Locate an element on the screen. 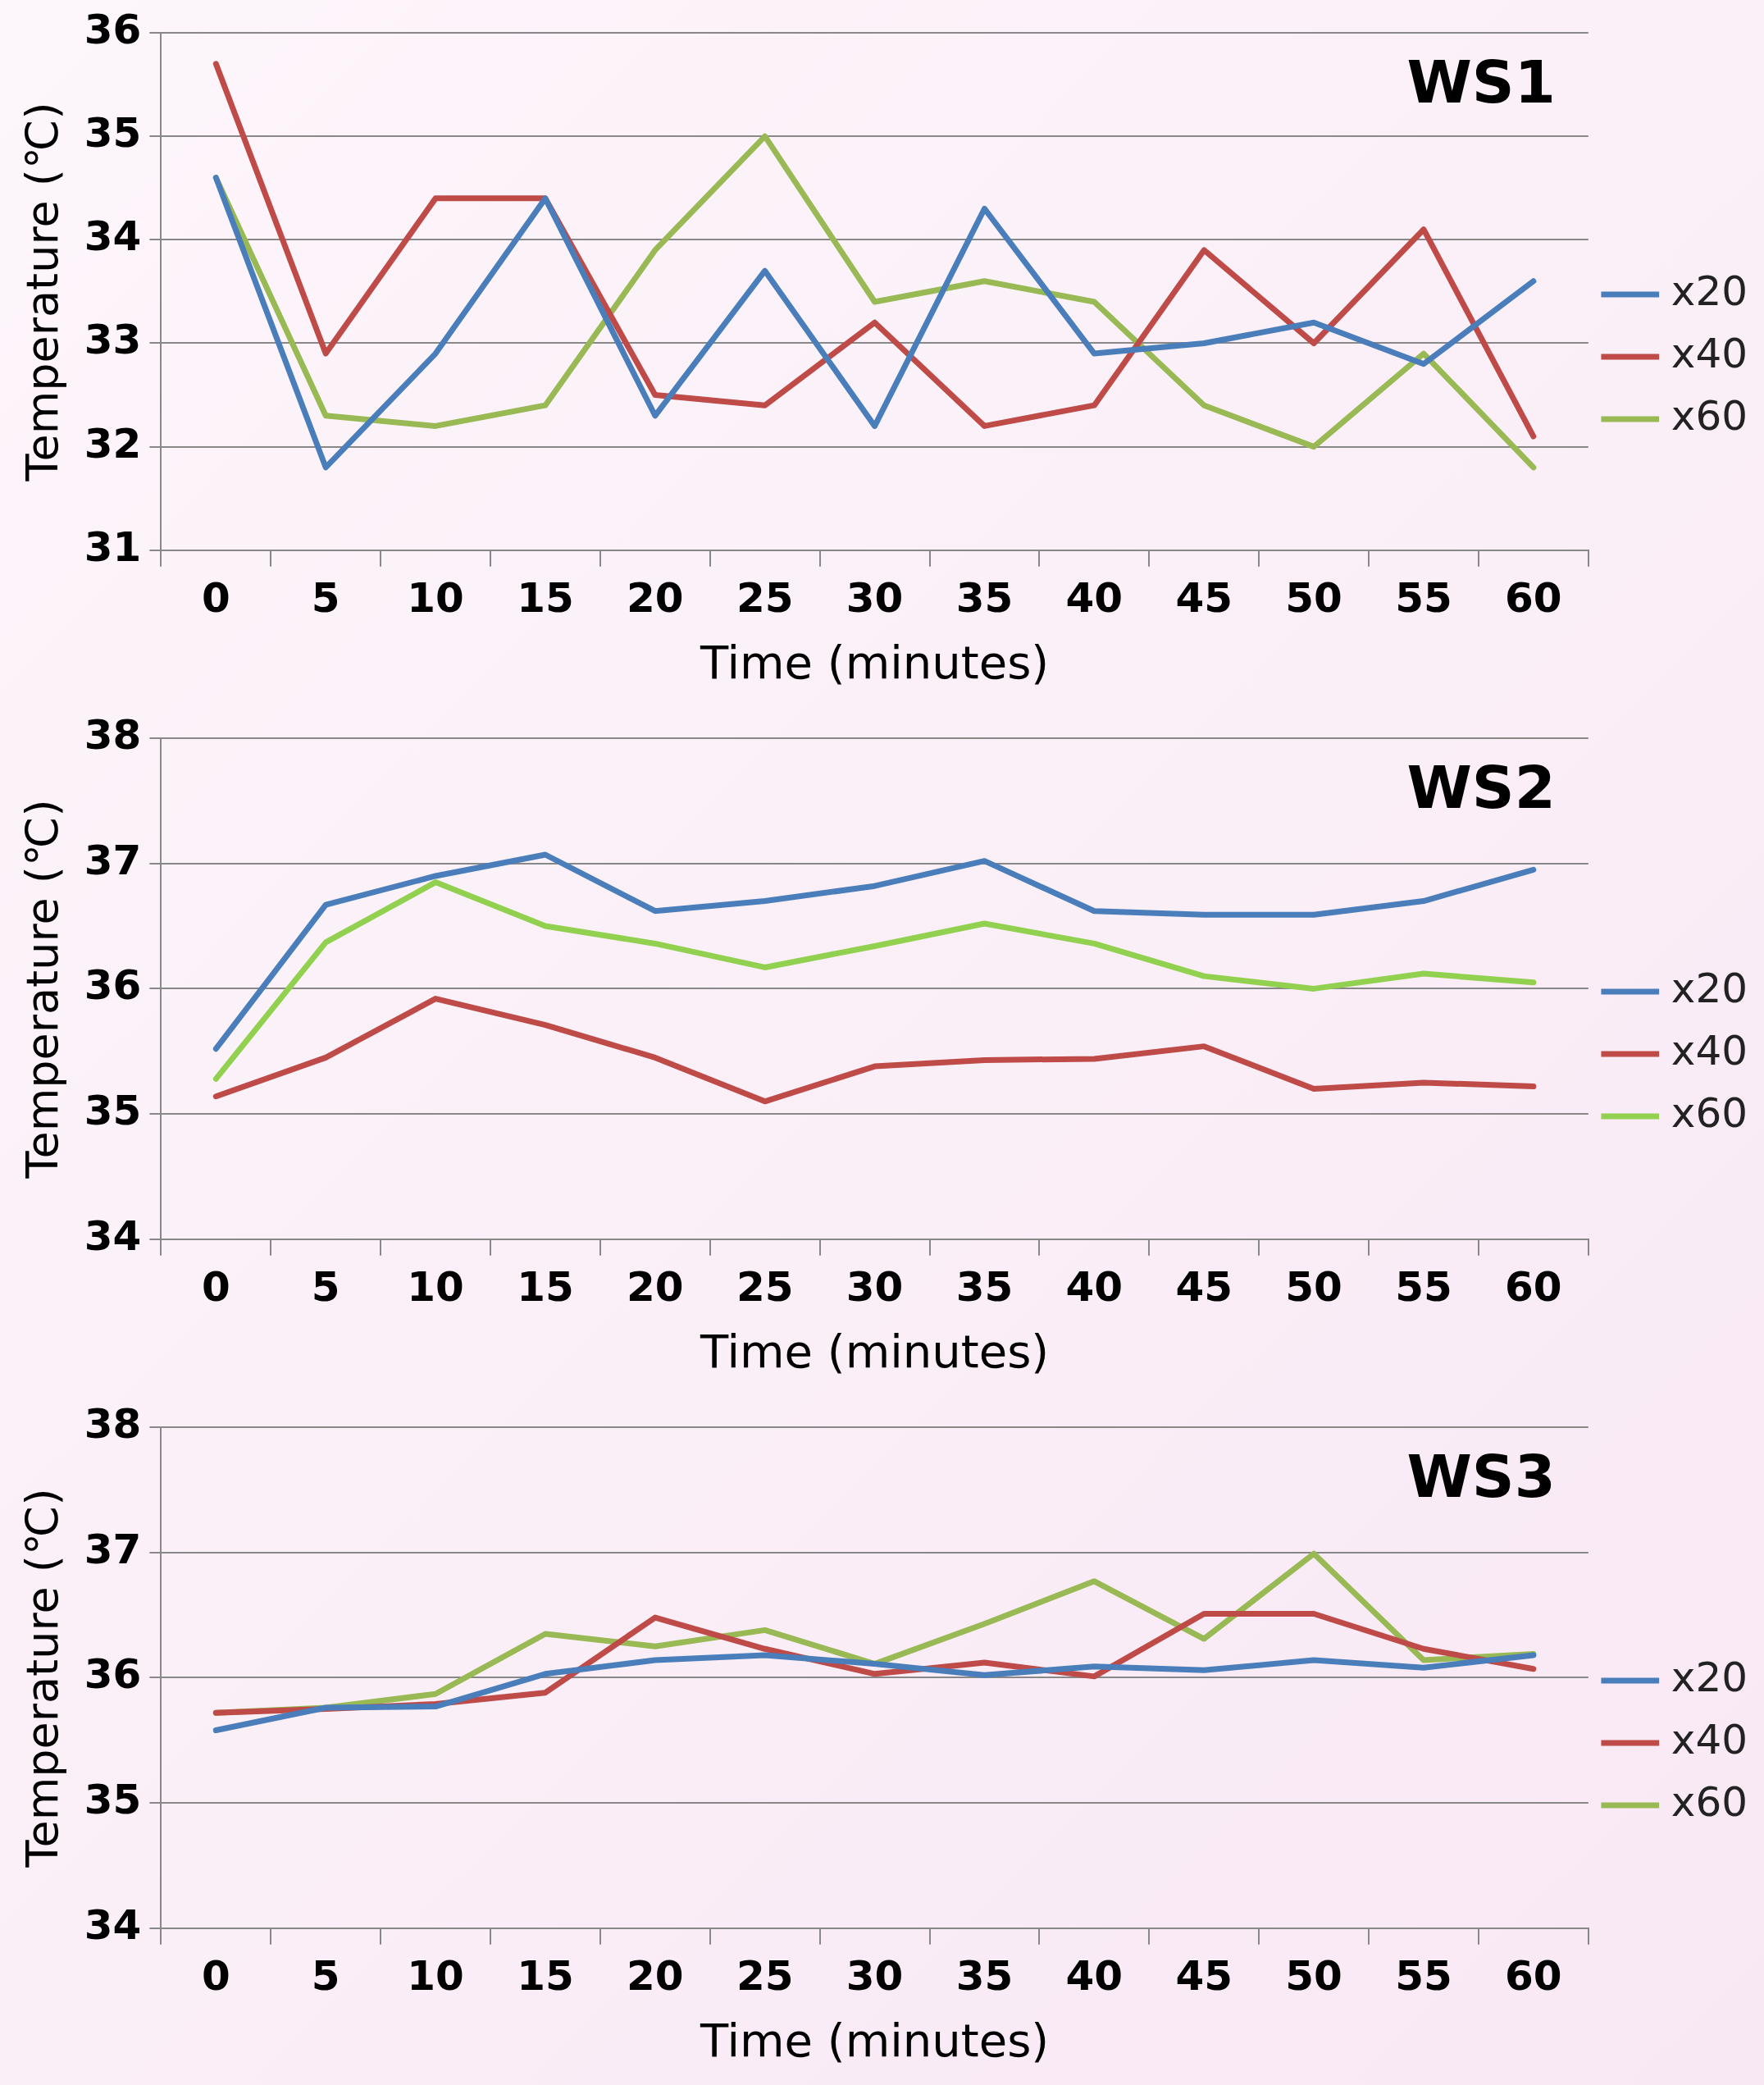 The image size is (1764, 2085). chart-title: WS3 is located at coordinates (1481, 1476).